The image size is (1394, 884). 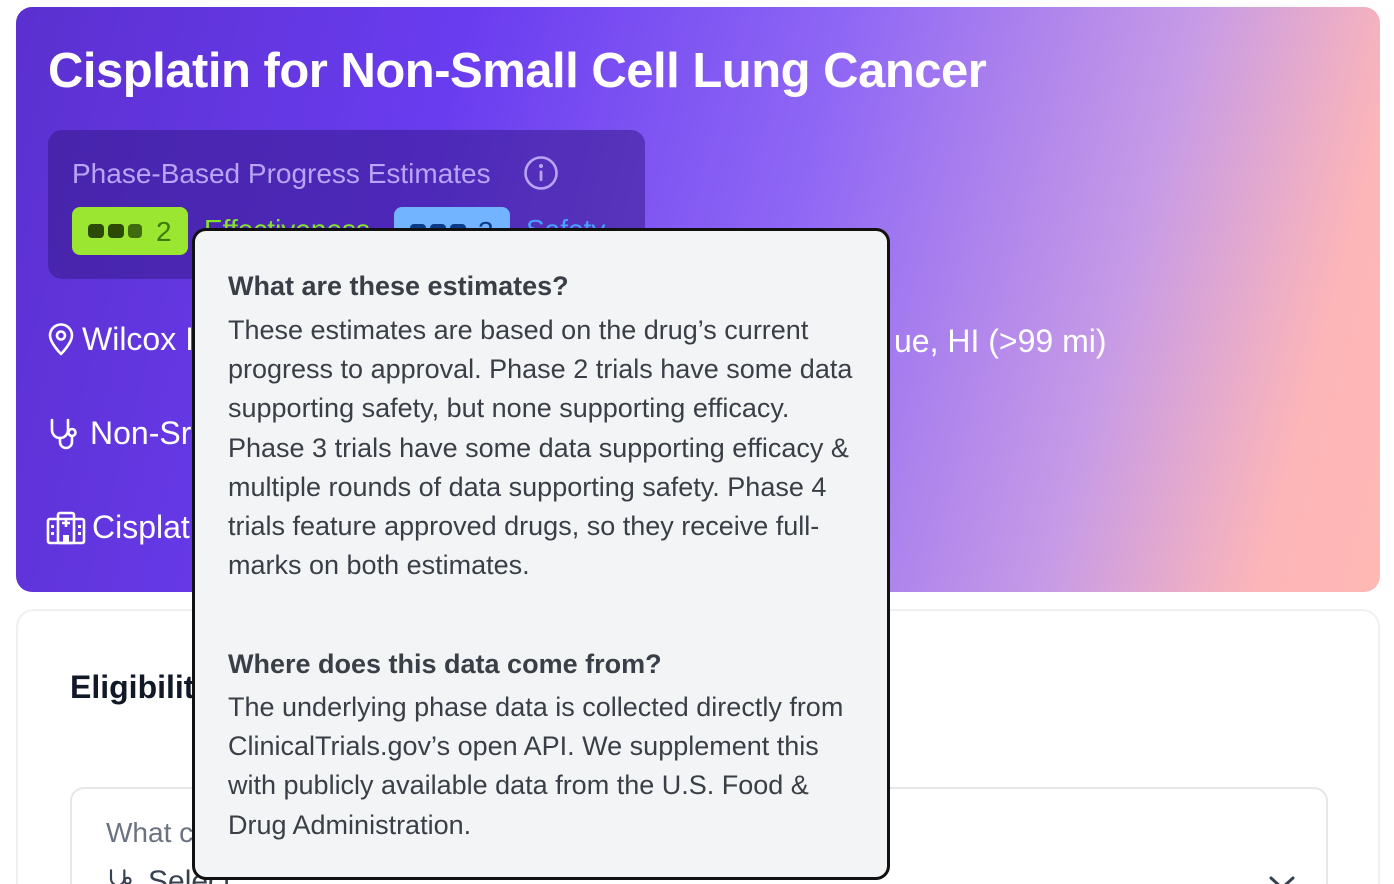 I want to click on drug-text: Cisplat, so click(x=141, y=527).